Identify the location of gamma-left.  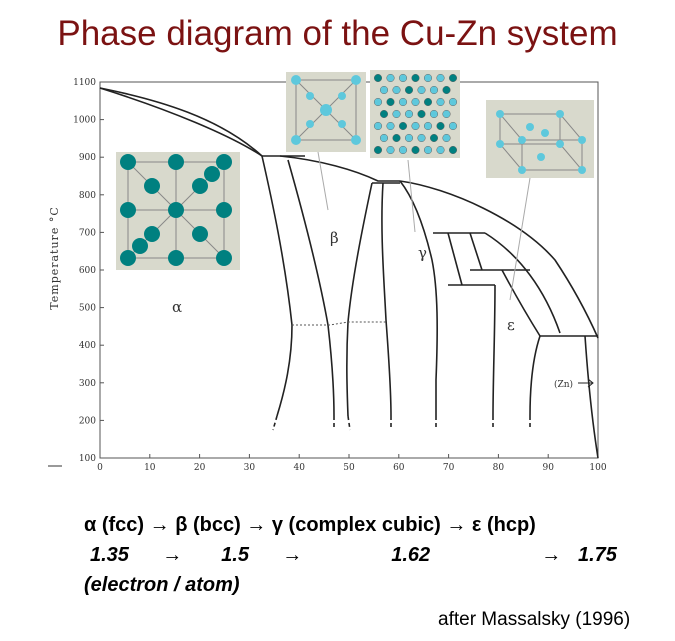
(386, 299).